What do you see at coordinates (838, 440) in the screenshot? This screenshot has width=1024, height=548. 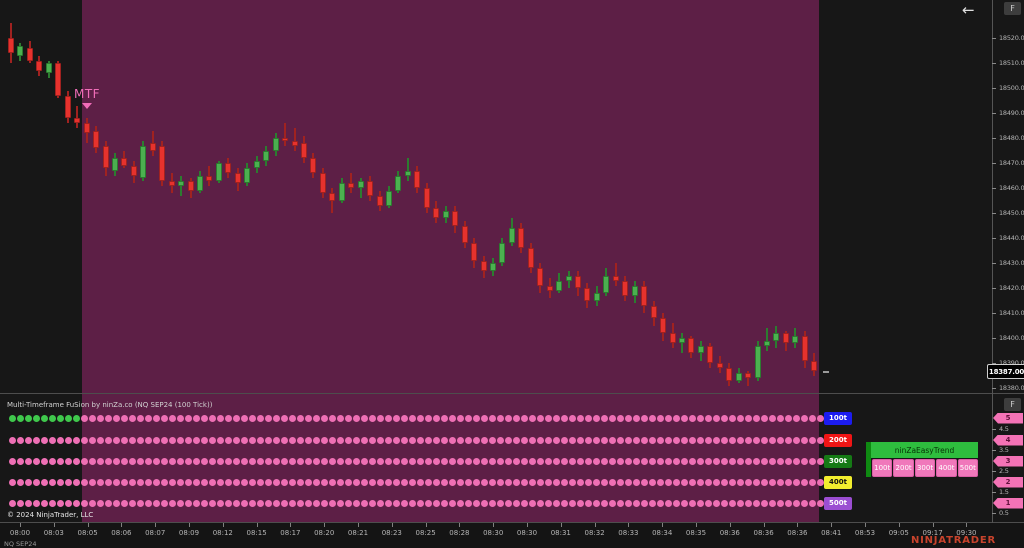 I see `timeframe-badge-200t: 200t` at bounding box center [838, 440].